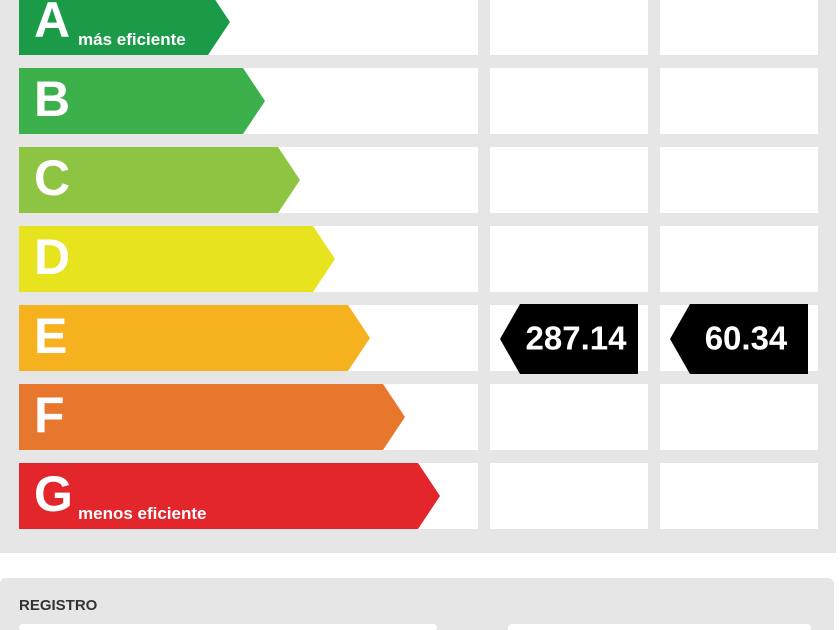 The image size is (840, 630). I want to click on rating-letter: F, so click(49, 415).